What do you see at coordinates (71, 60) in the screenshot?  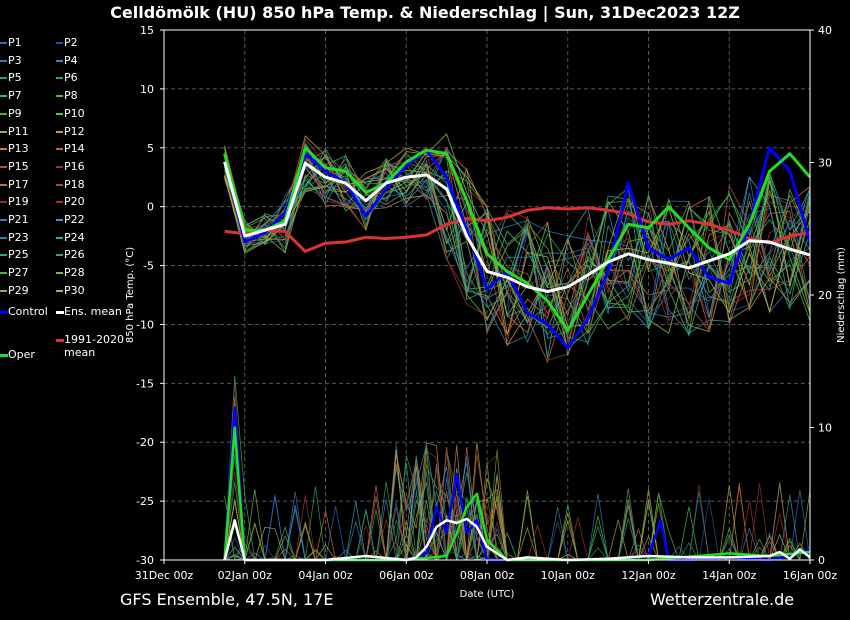 I see `legend-label: P4` at bounding box center [71, 60].